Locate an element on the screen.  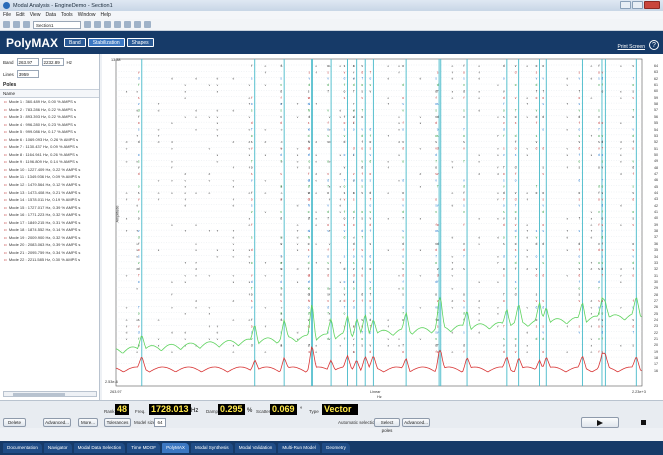
mode-label: Mode 12 : 1479.564 Hz, 0.12 % AMPS s is located at coordinates (45, 184).